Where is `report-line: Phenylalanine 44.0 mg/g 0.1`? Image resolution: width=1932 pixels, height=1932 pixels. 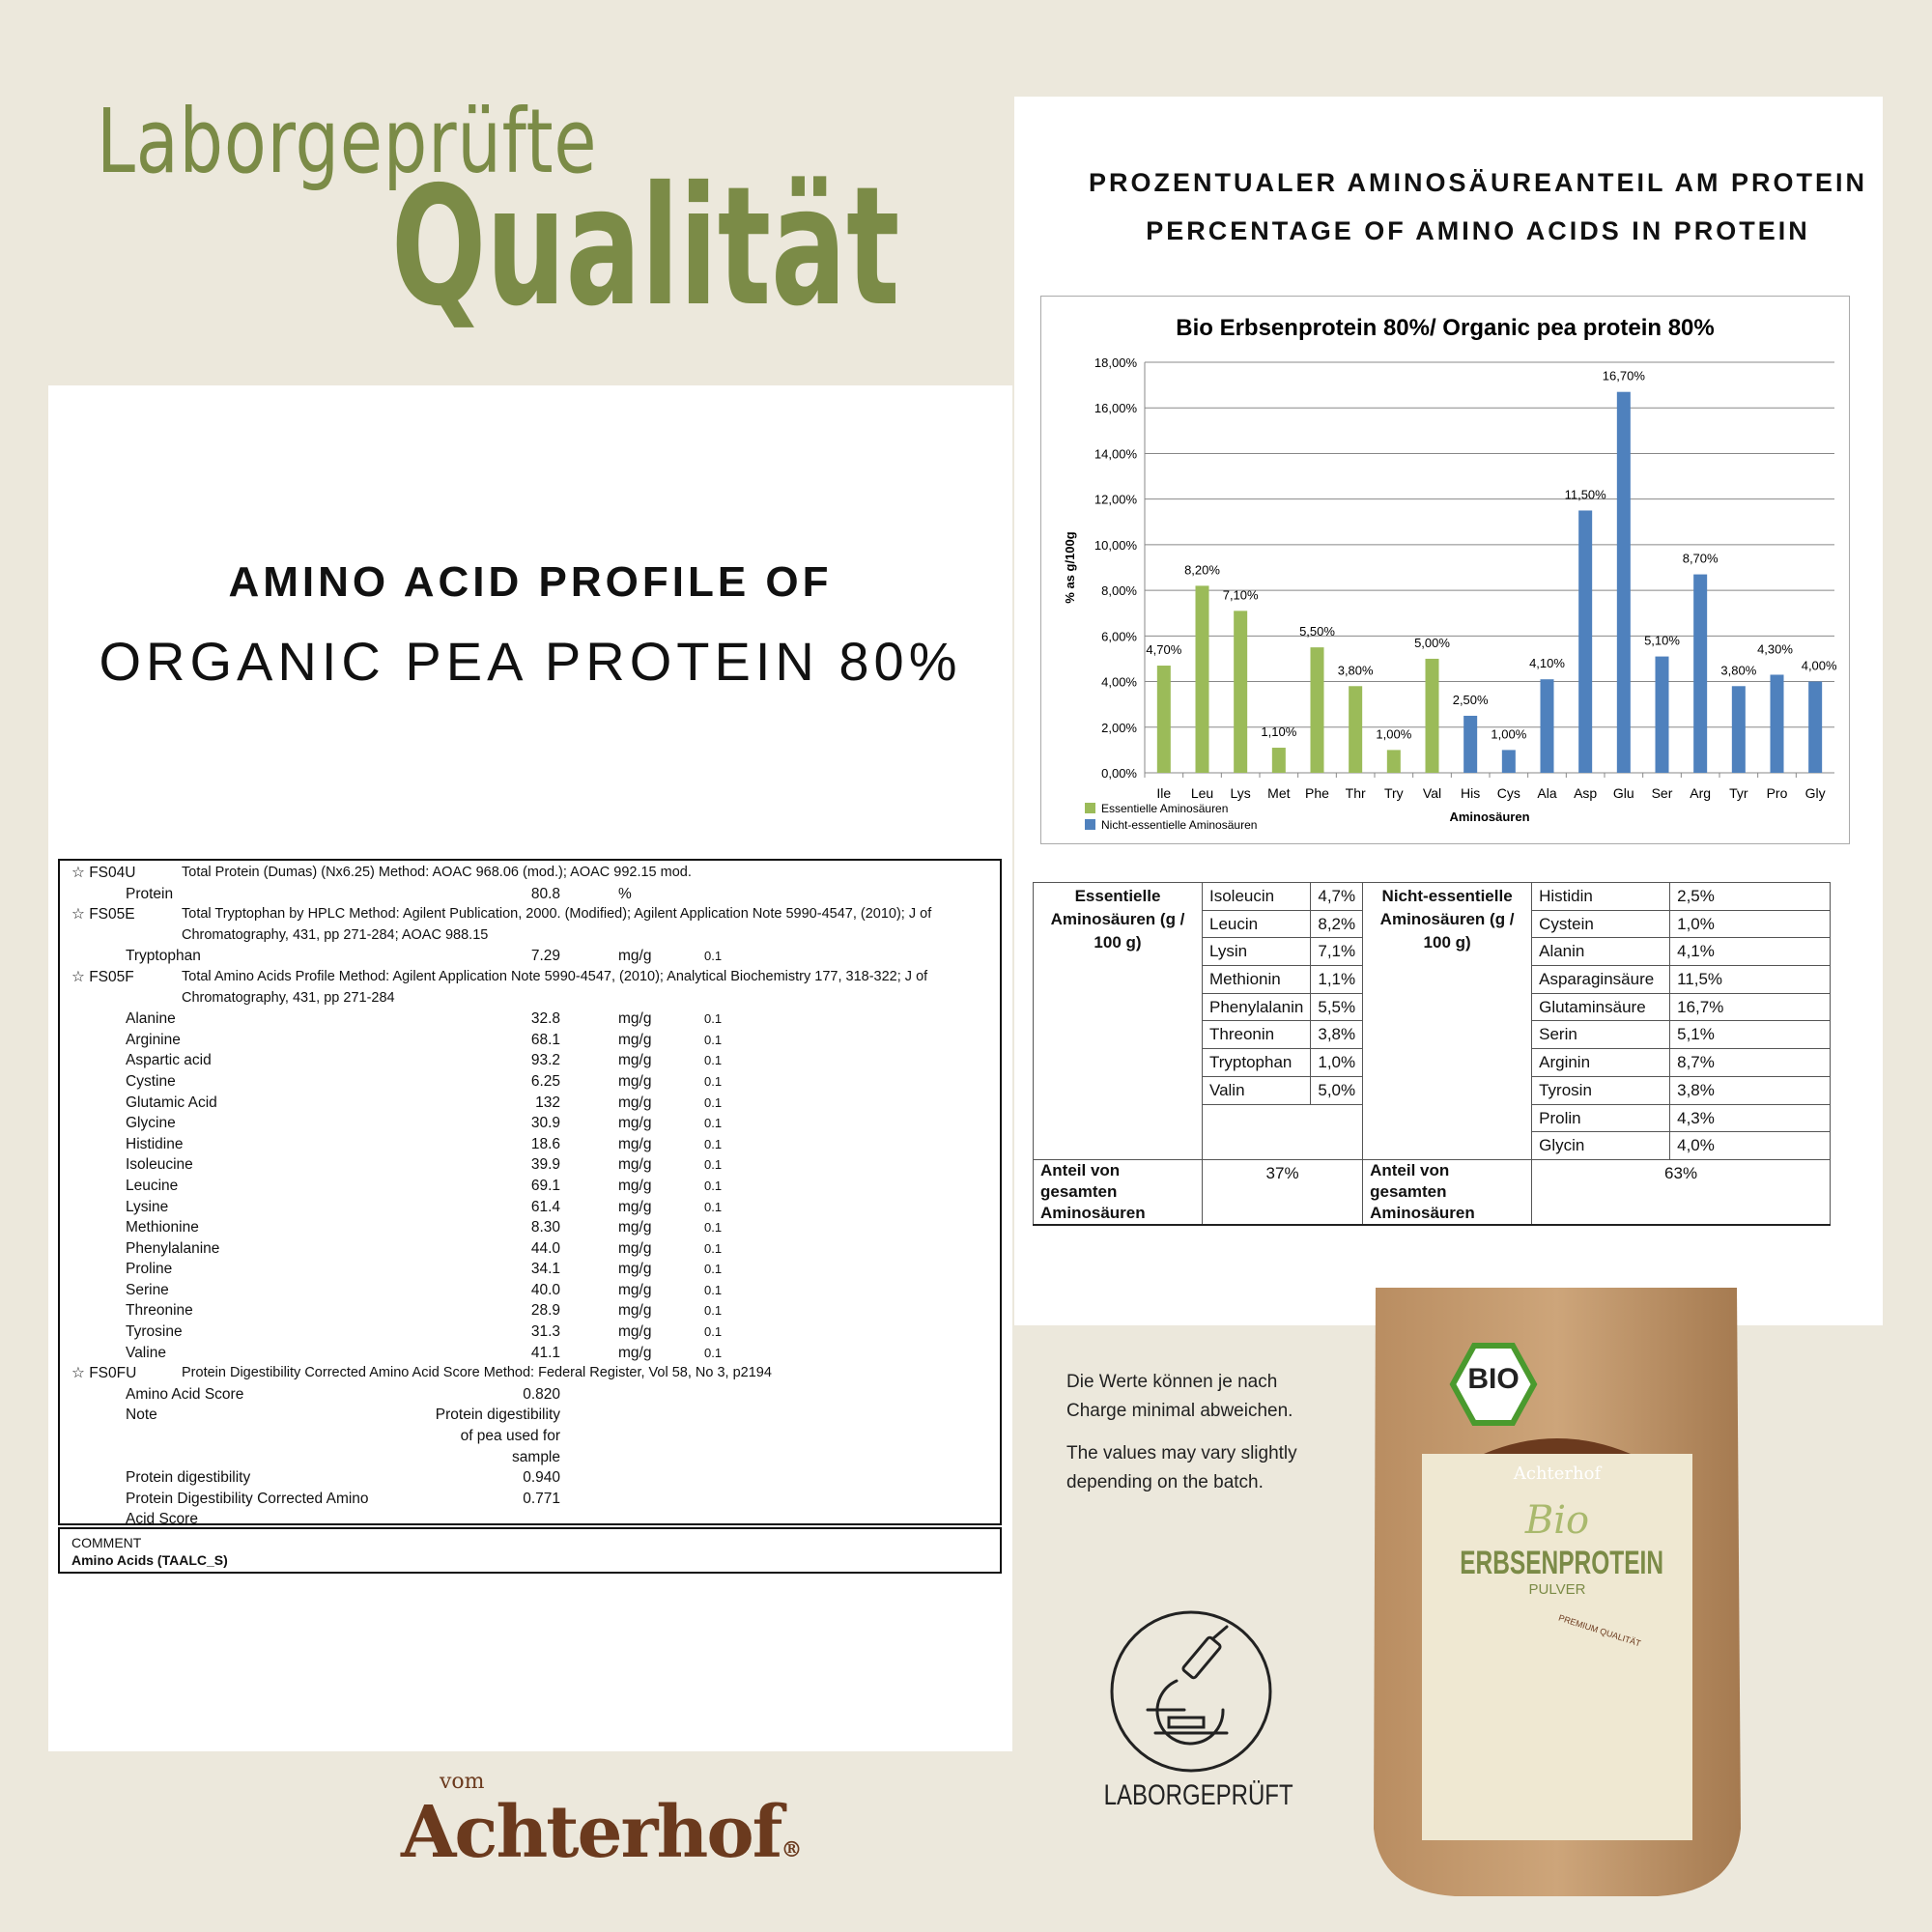 report-line: Phenylalanine 44.0 mg/g 0.1 is located at coordinates (530, 1249).